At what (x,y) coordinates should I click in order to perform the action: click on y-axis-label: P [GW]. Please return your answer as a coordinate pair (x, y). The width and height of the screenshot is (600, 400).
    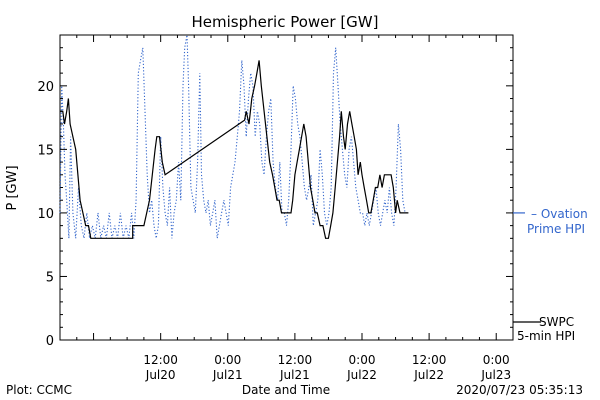
    Looking at the image, I should click on (12, 187).